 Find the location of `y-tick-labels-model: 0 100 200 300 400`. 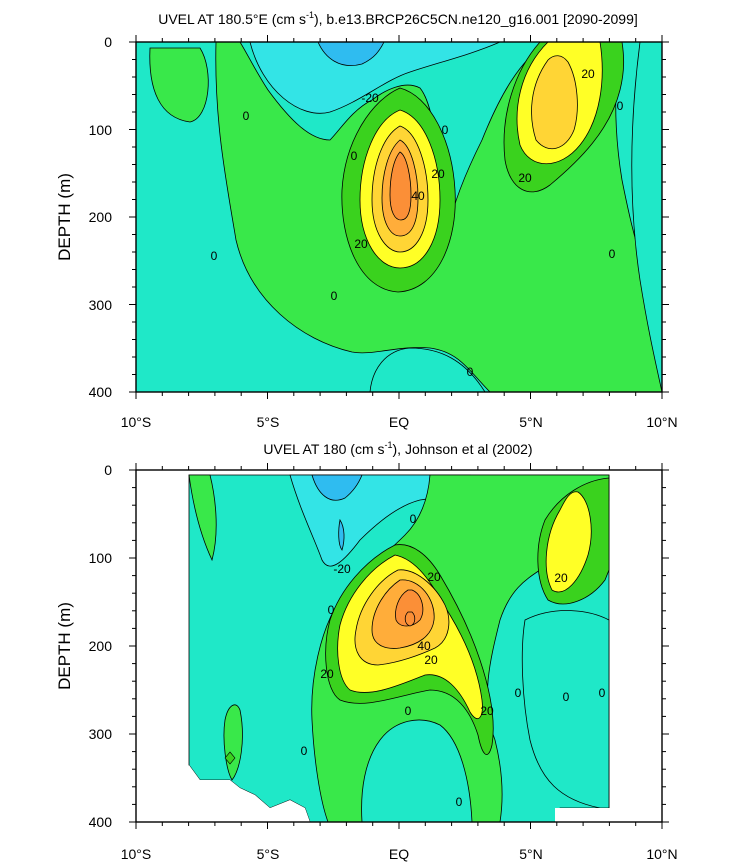

y-tick-labels-model: 0 100 200 300 400 is located at coordinates (101, 217).